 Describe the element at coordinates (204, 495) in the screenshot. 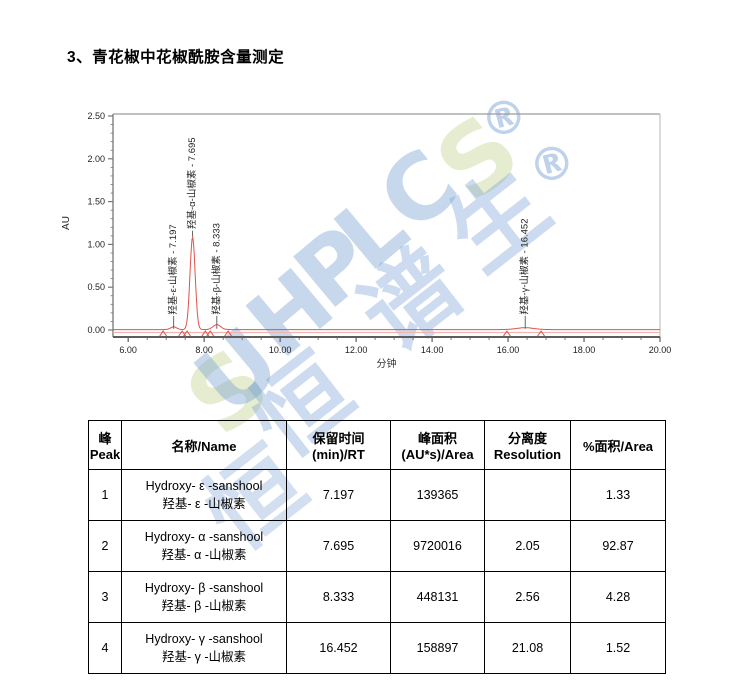

I see `cell-name: Hydroxy- ε -sanshool 羟基- ε -山椒素` at that location.